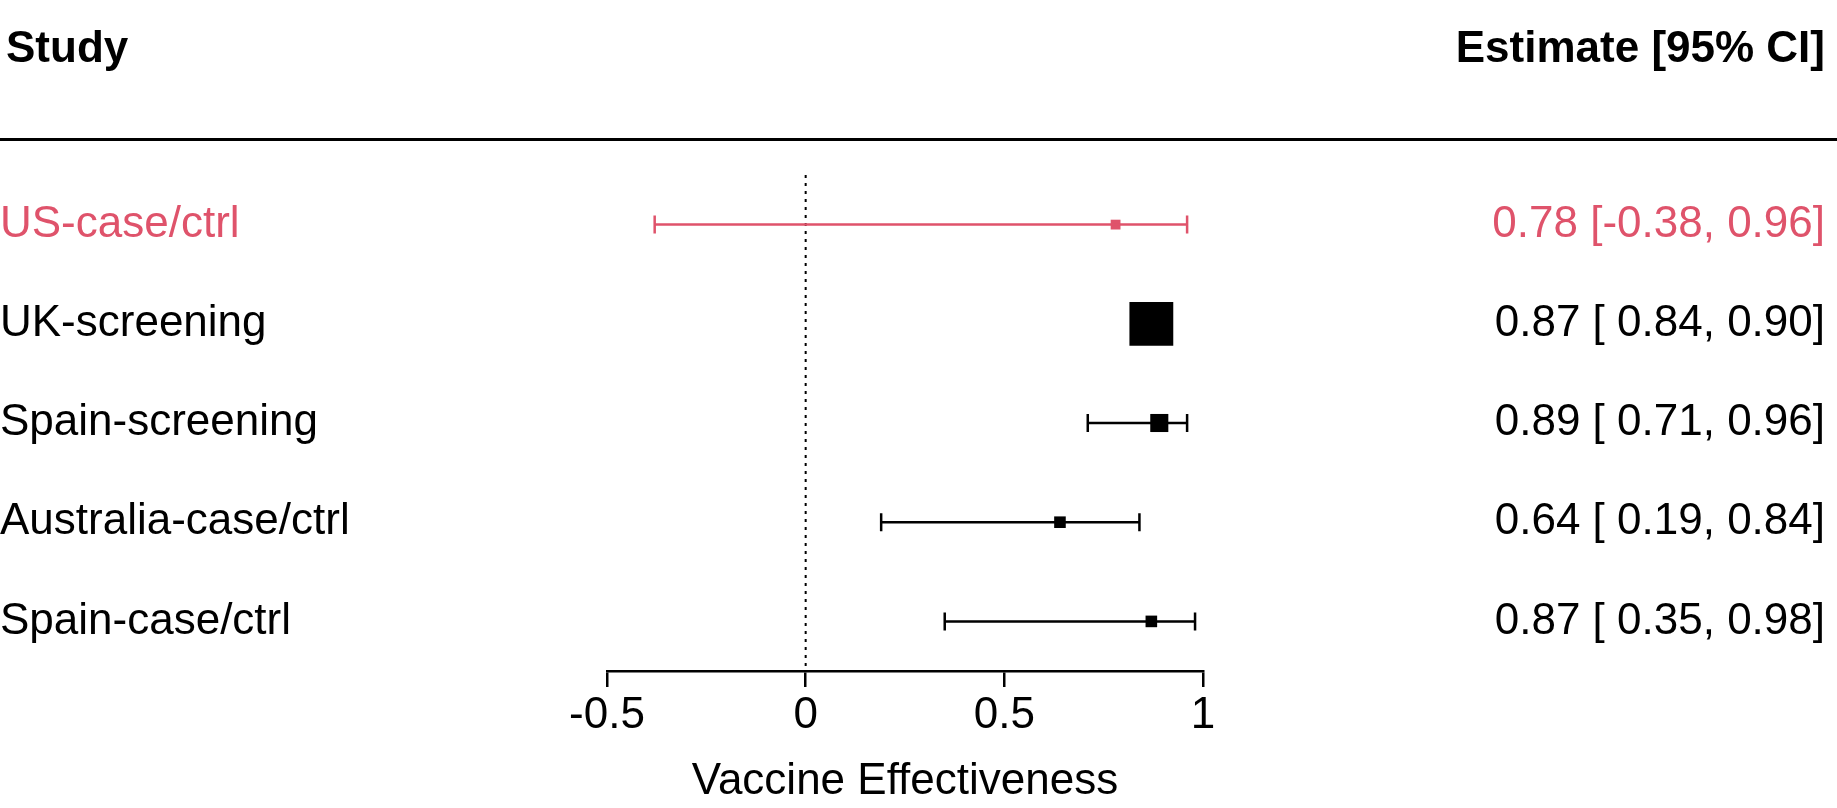  What do you see at coordinates (1659, 618) in the screenshot?
I see `data-label: 0.87 [ 0.35, 0.98]` at bounding box center [1659, 618].